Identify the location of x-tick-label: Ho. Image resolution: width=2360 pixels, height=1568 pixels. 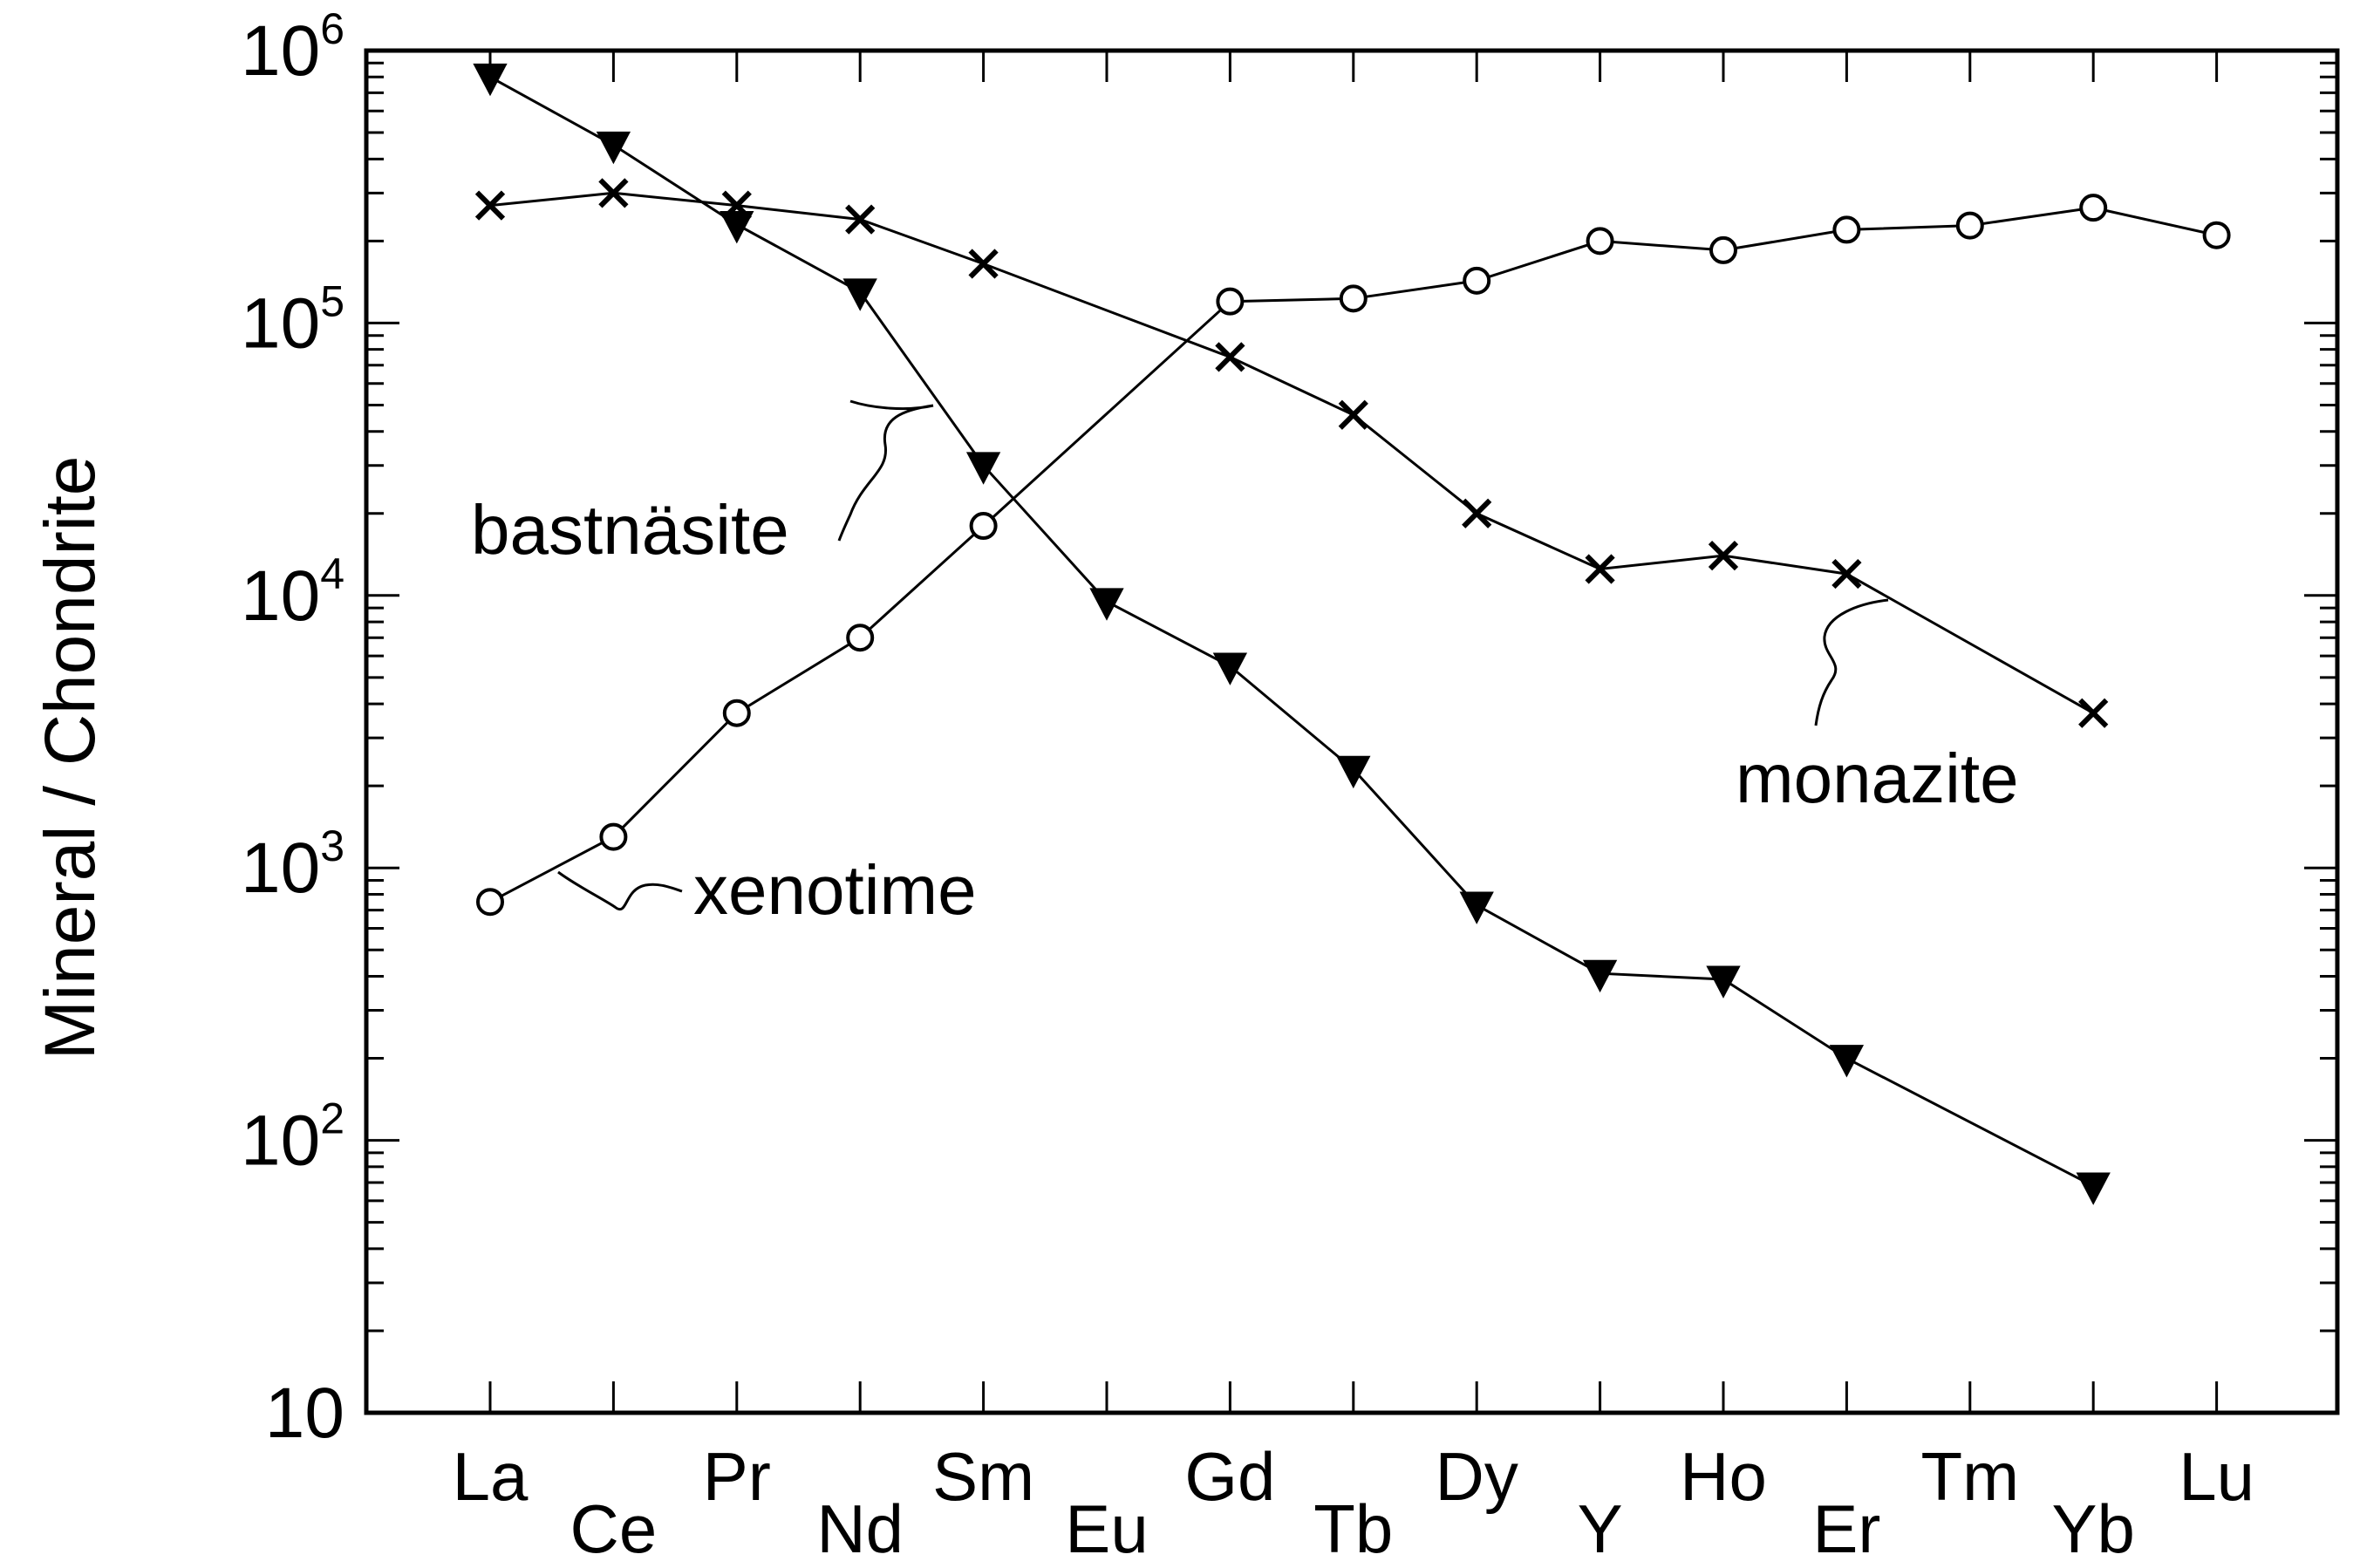
(1723, 1476).